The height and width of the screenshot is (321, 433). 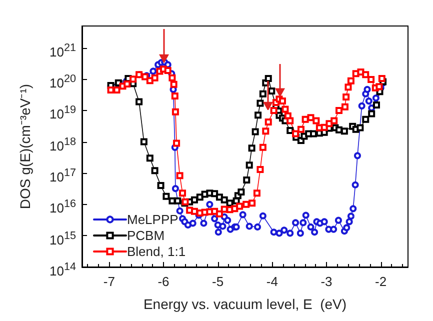 I want to click on legend-label: MeLPPP, so click(x=152, y=219).